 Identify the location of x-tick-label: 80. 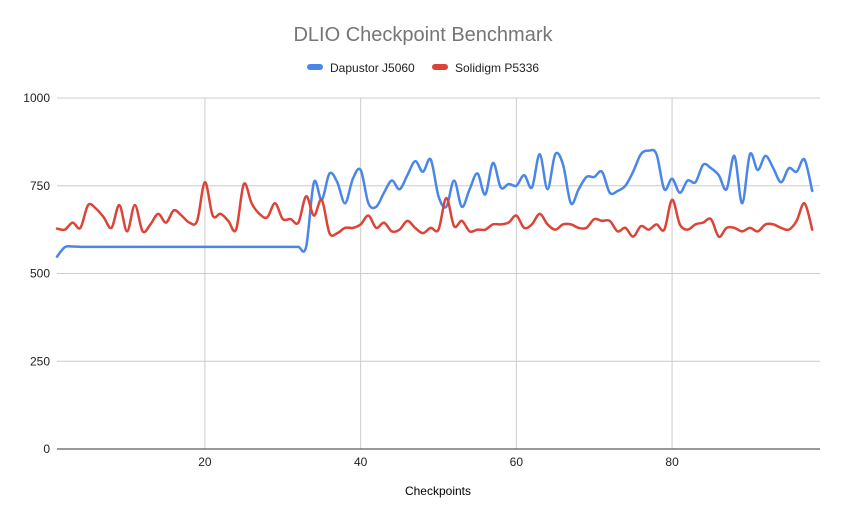
(672, 462).